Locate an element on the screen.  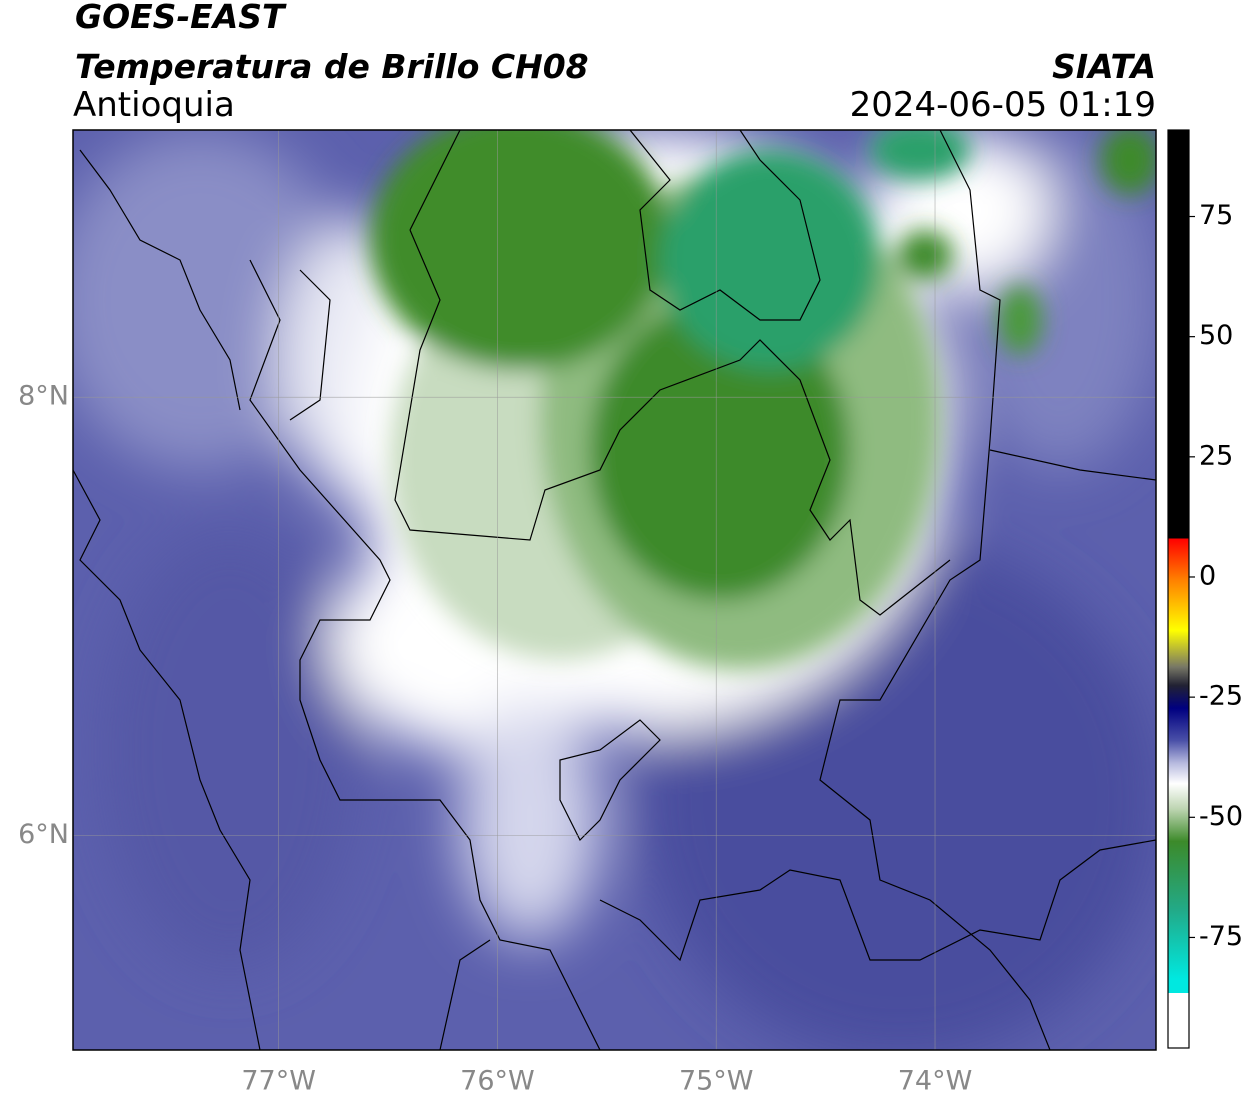
colorbar-tick-label: -50 is located at coordinates (1221, 816).